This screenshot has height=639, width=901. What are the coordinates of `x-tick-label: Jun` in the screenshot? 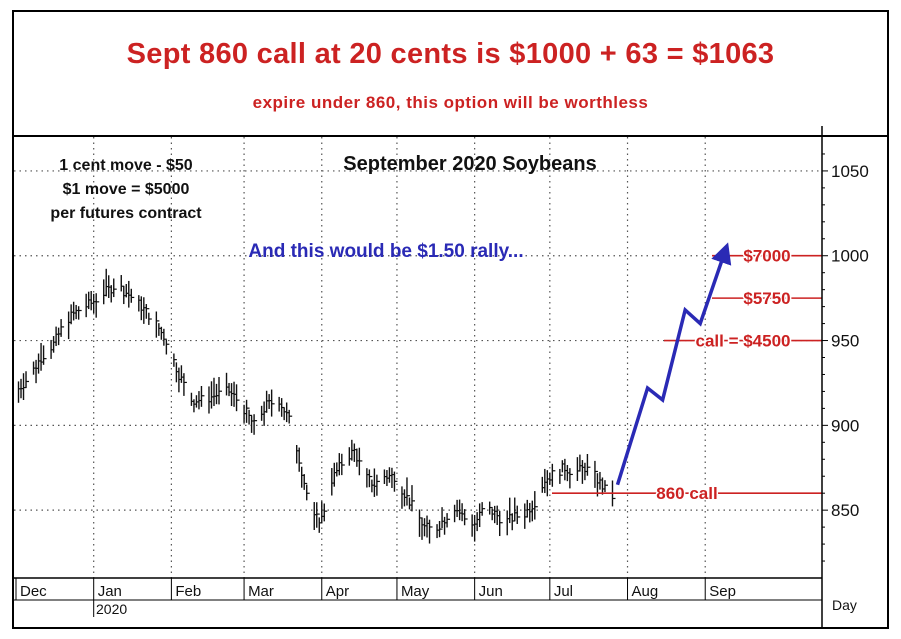 It's located at (491, 591).